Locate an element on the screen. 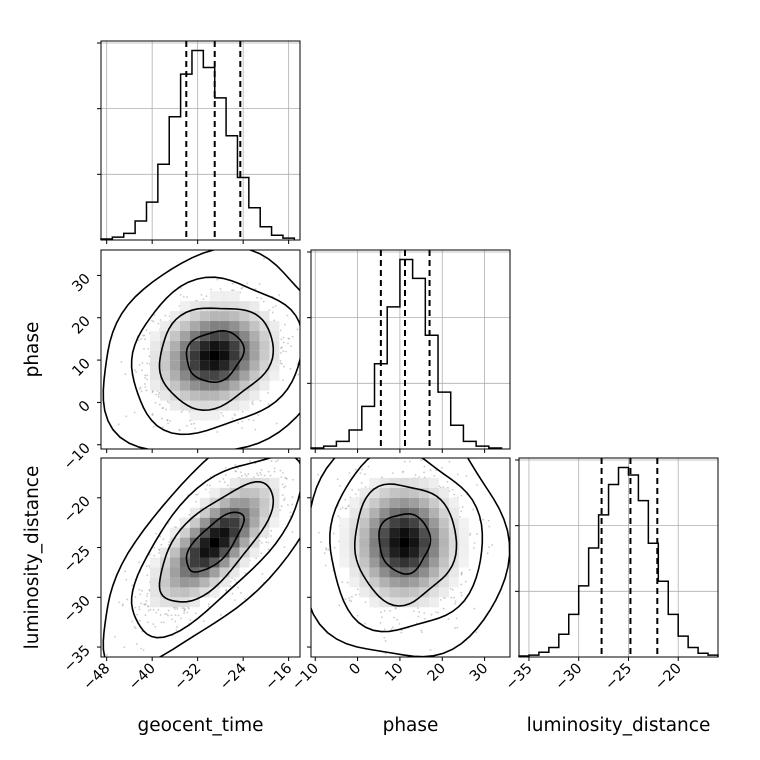 The width and height of the screenshot is (760, 760). pair-panel-geocent_time-phase is located at coordinates (199, 351).